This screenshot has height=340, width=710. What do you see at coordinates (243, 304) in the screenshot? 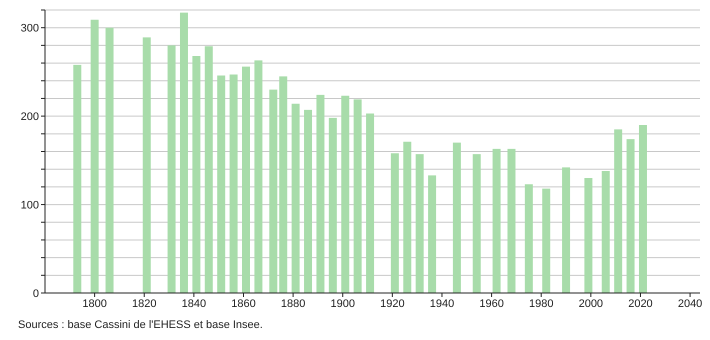
I see `x-tick-label: 1860` at bounding box center [243, 304].